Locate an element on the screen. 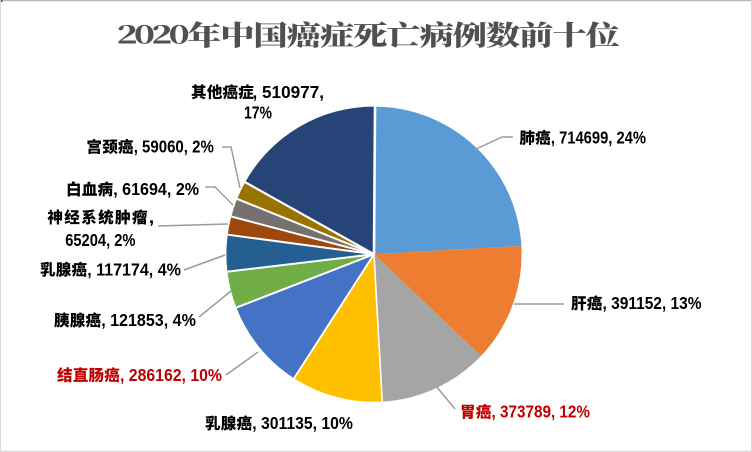 The width and height of the screenshot is (752, 452). svg-text: , 286162, 10% is located at coordinates (171, 375).